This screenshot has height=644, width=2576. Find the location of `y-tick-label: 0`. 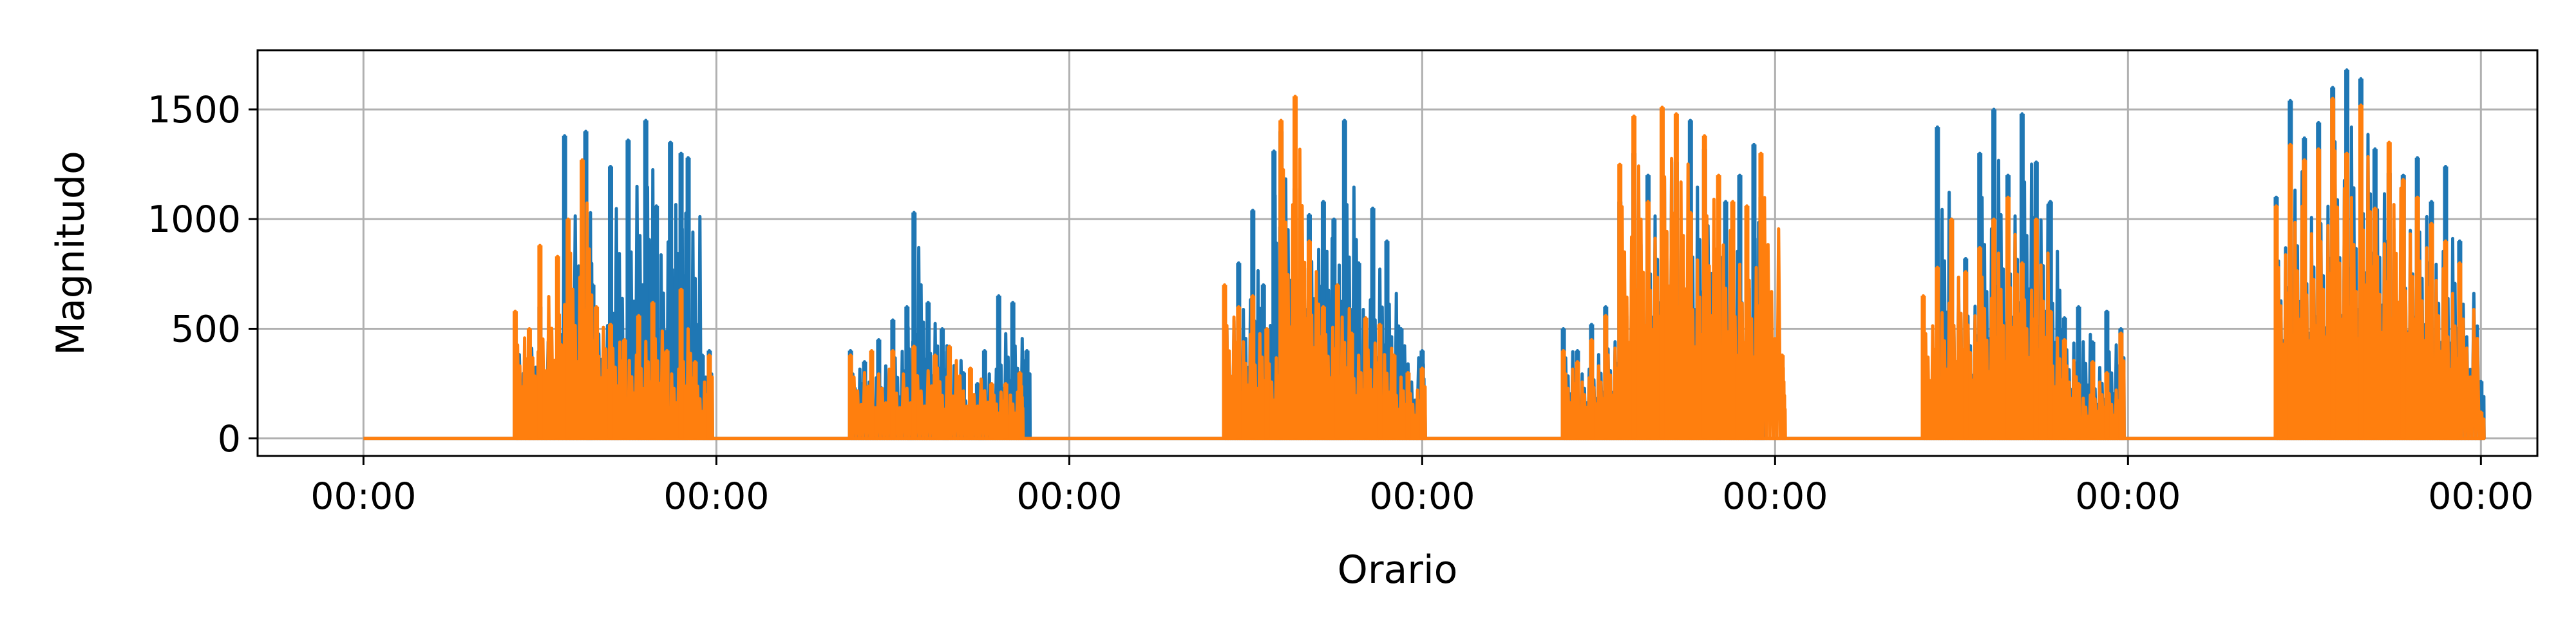

y-tick-label: 0 is located at coordinates (230, 439).